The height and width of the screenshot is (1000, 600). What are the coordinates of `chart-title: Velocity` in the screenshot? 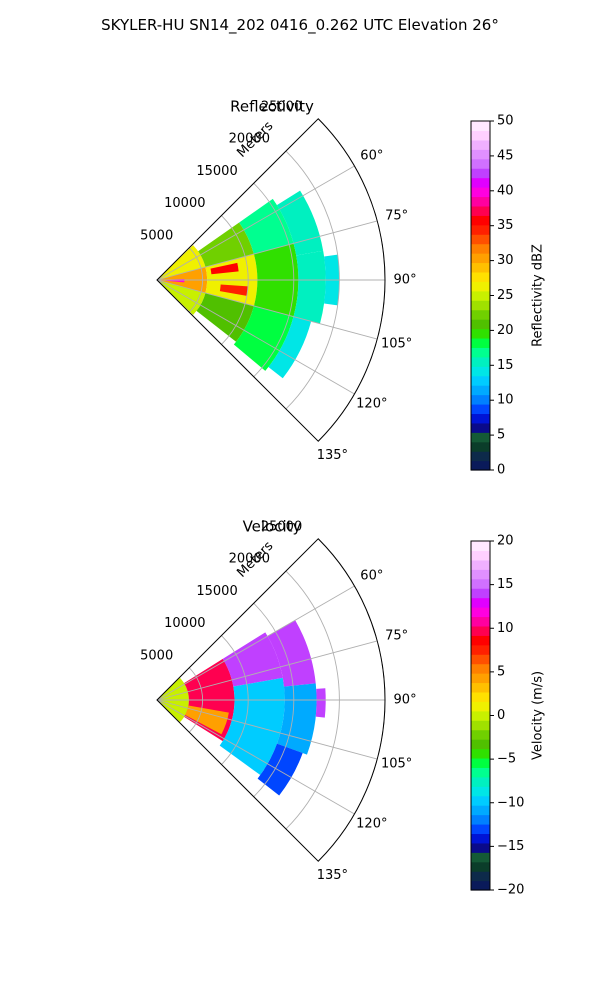 It's located at (272, 527).